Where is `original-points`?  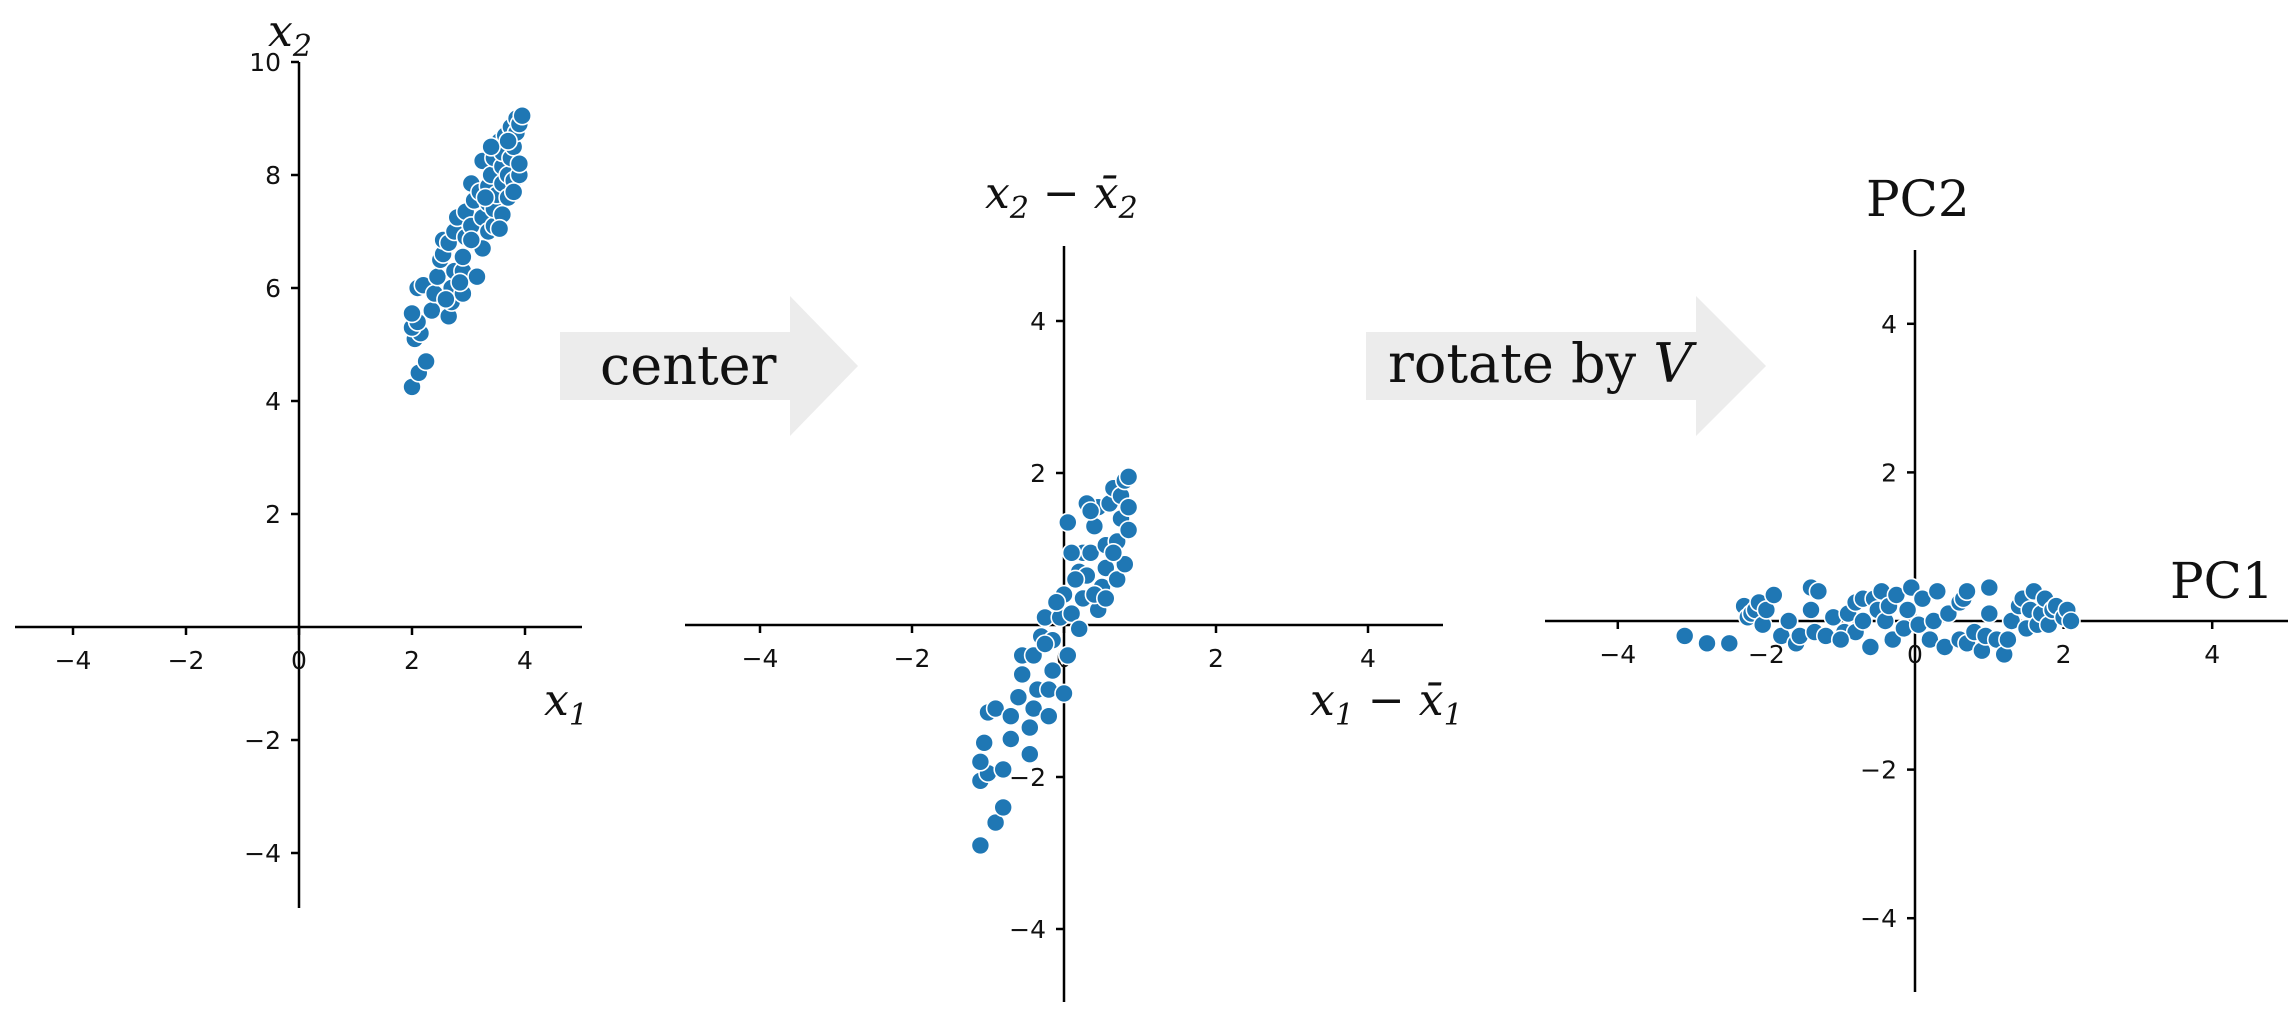
original-points is located at coordinates (467, 251).